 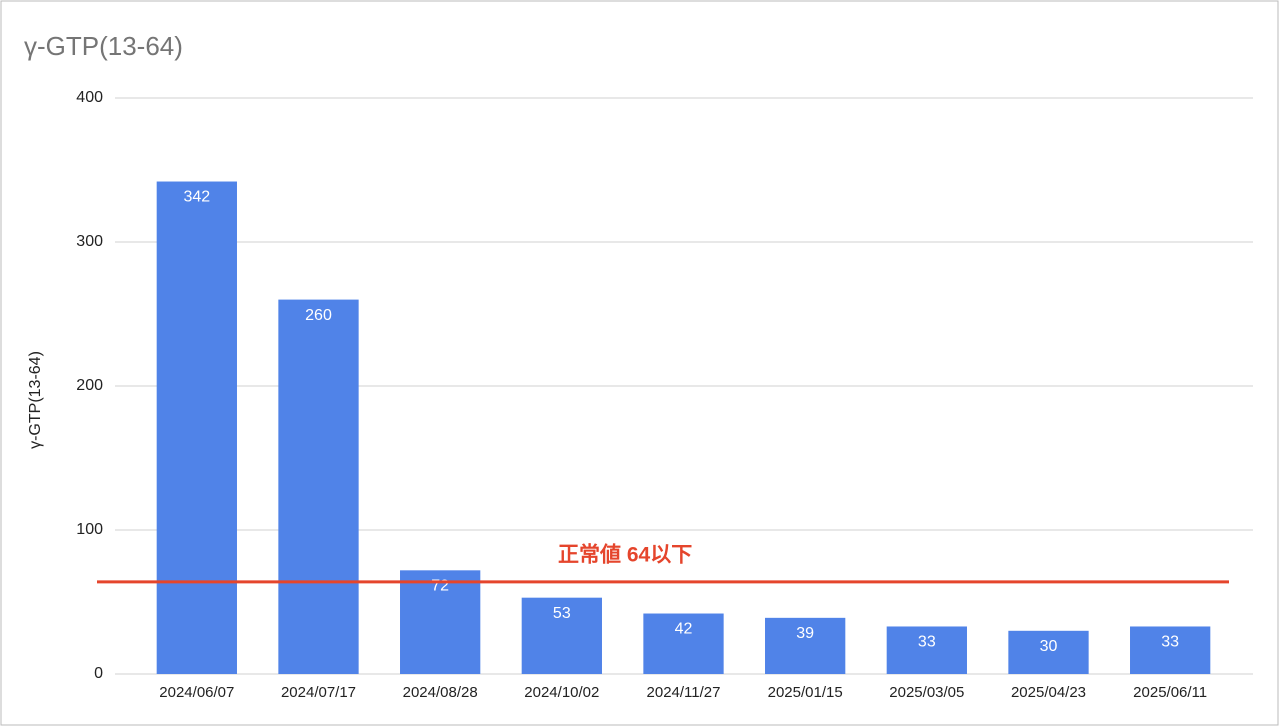 I want to click on chart-title: γ-GTP(13-64), so click(x=103, y=46).